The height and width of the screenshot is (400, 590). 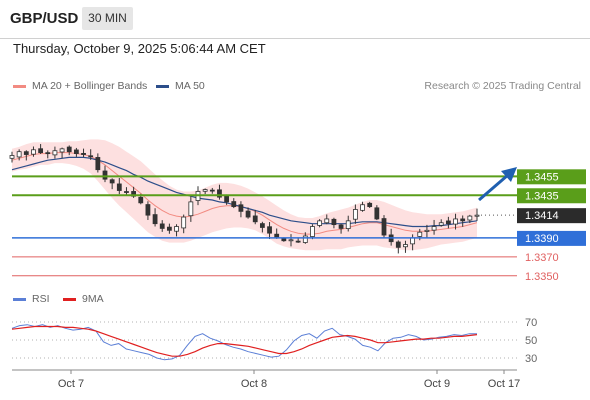 I want to click on rsi-legend-label: RSI, so click(x=41, y=299).